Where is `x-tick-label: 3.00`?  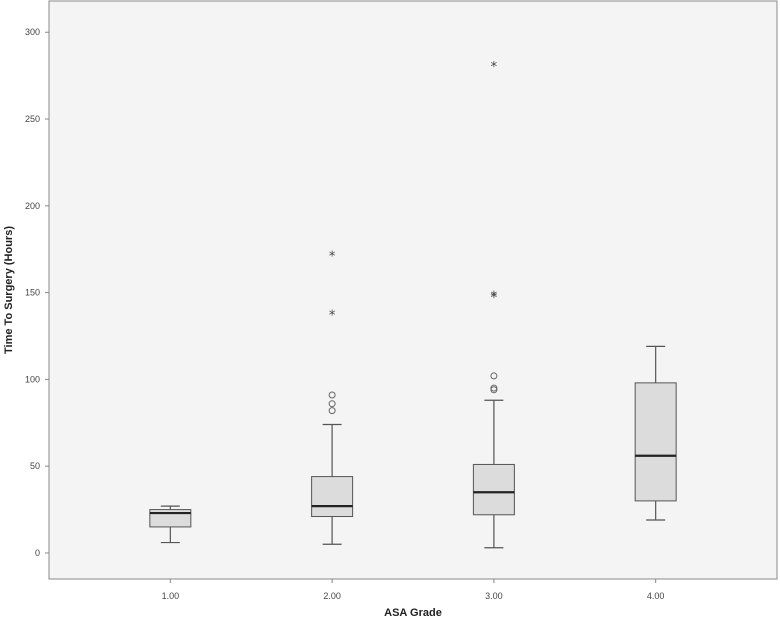 x-tick-label: 3.00 is located at coordinates (494, 596).